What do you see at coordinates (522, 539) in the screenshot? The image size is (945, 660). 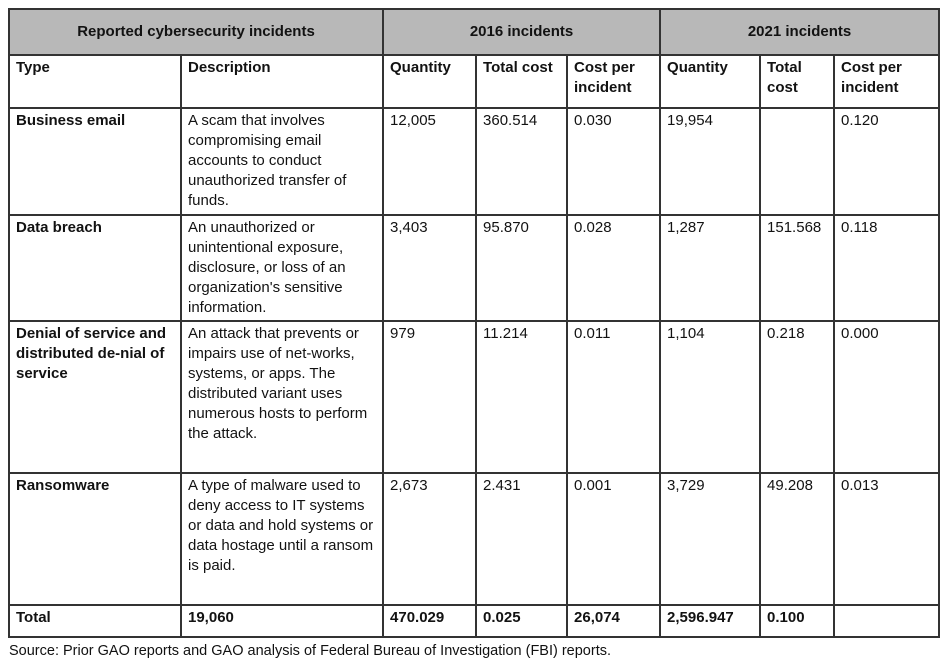 I see `value-cell: 2.431` at bounding box center [522, 539].